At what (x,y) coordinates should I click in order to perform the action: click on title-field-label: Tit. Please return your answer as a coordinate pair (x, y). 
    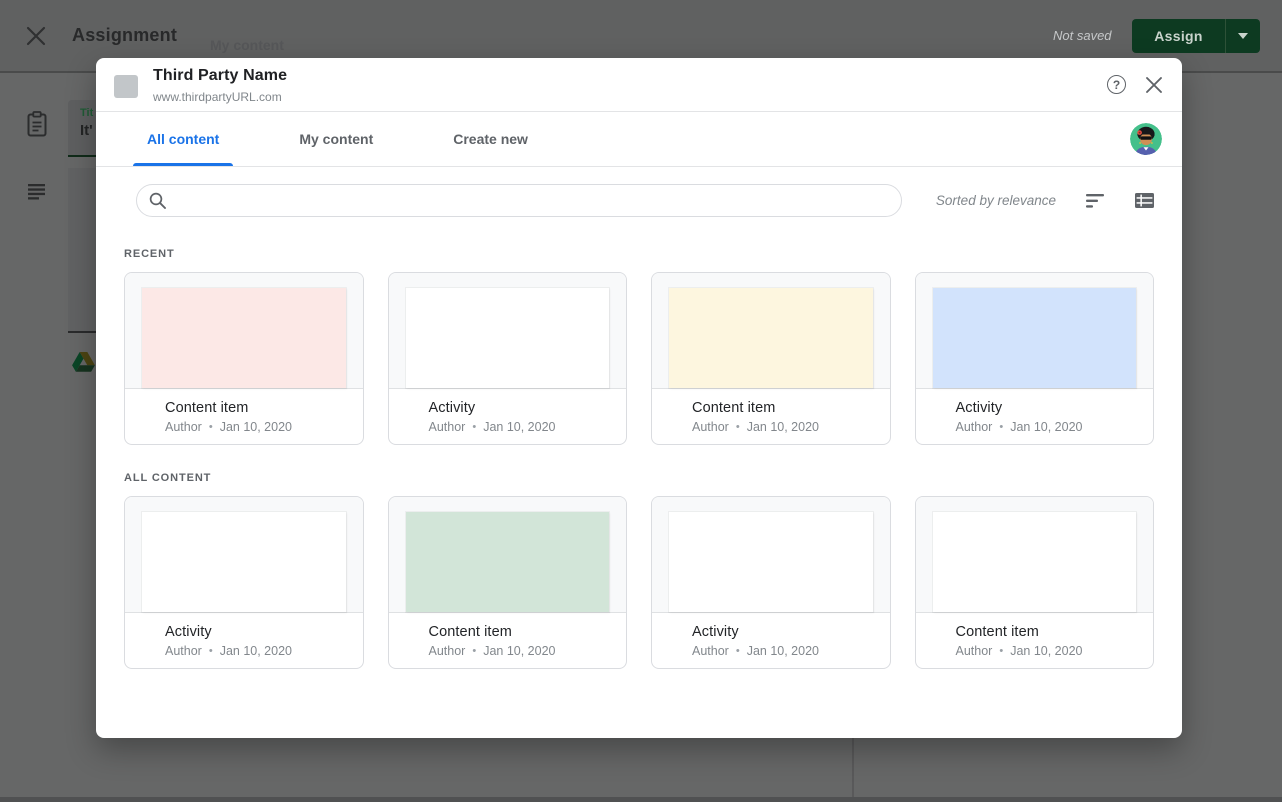
    Looking at the image, I should click on (87, 113).